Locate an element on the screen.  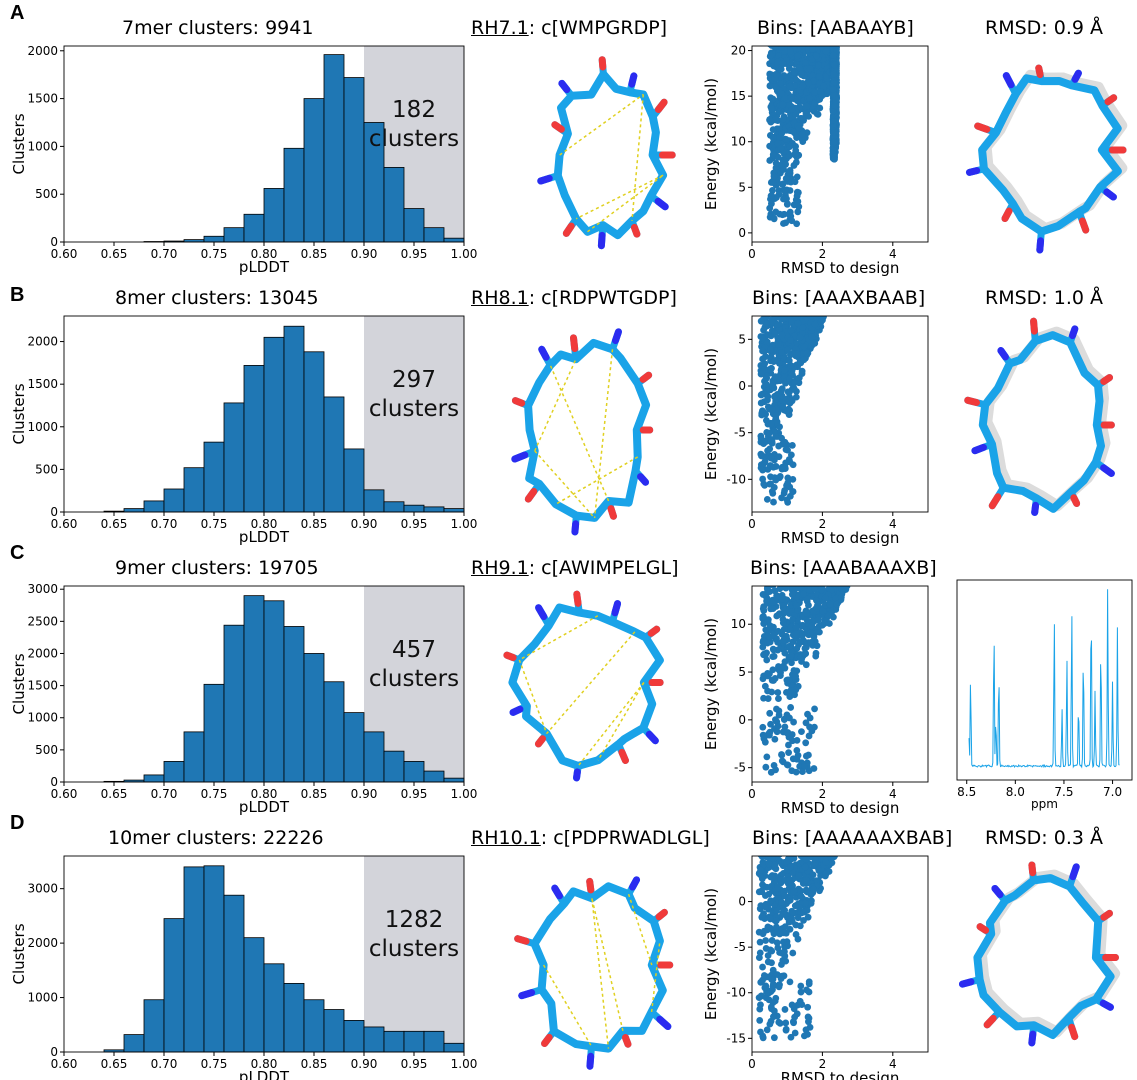
y-tick-label: 2000 is located at coordinates (42, 943).